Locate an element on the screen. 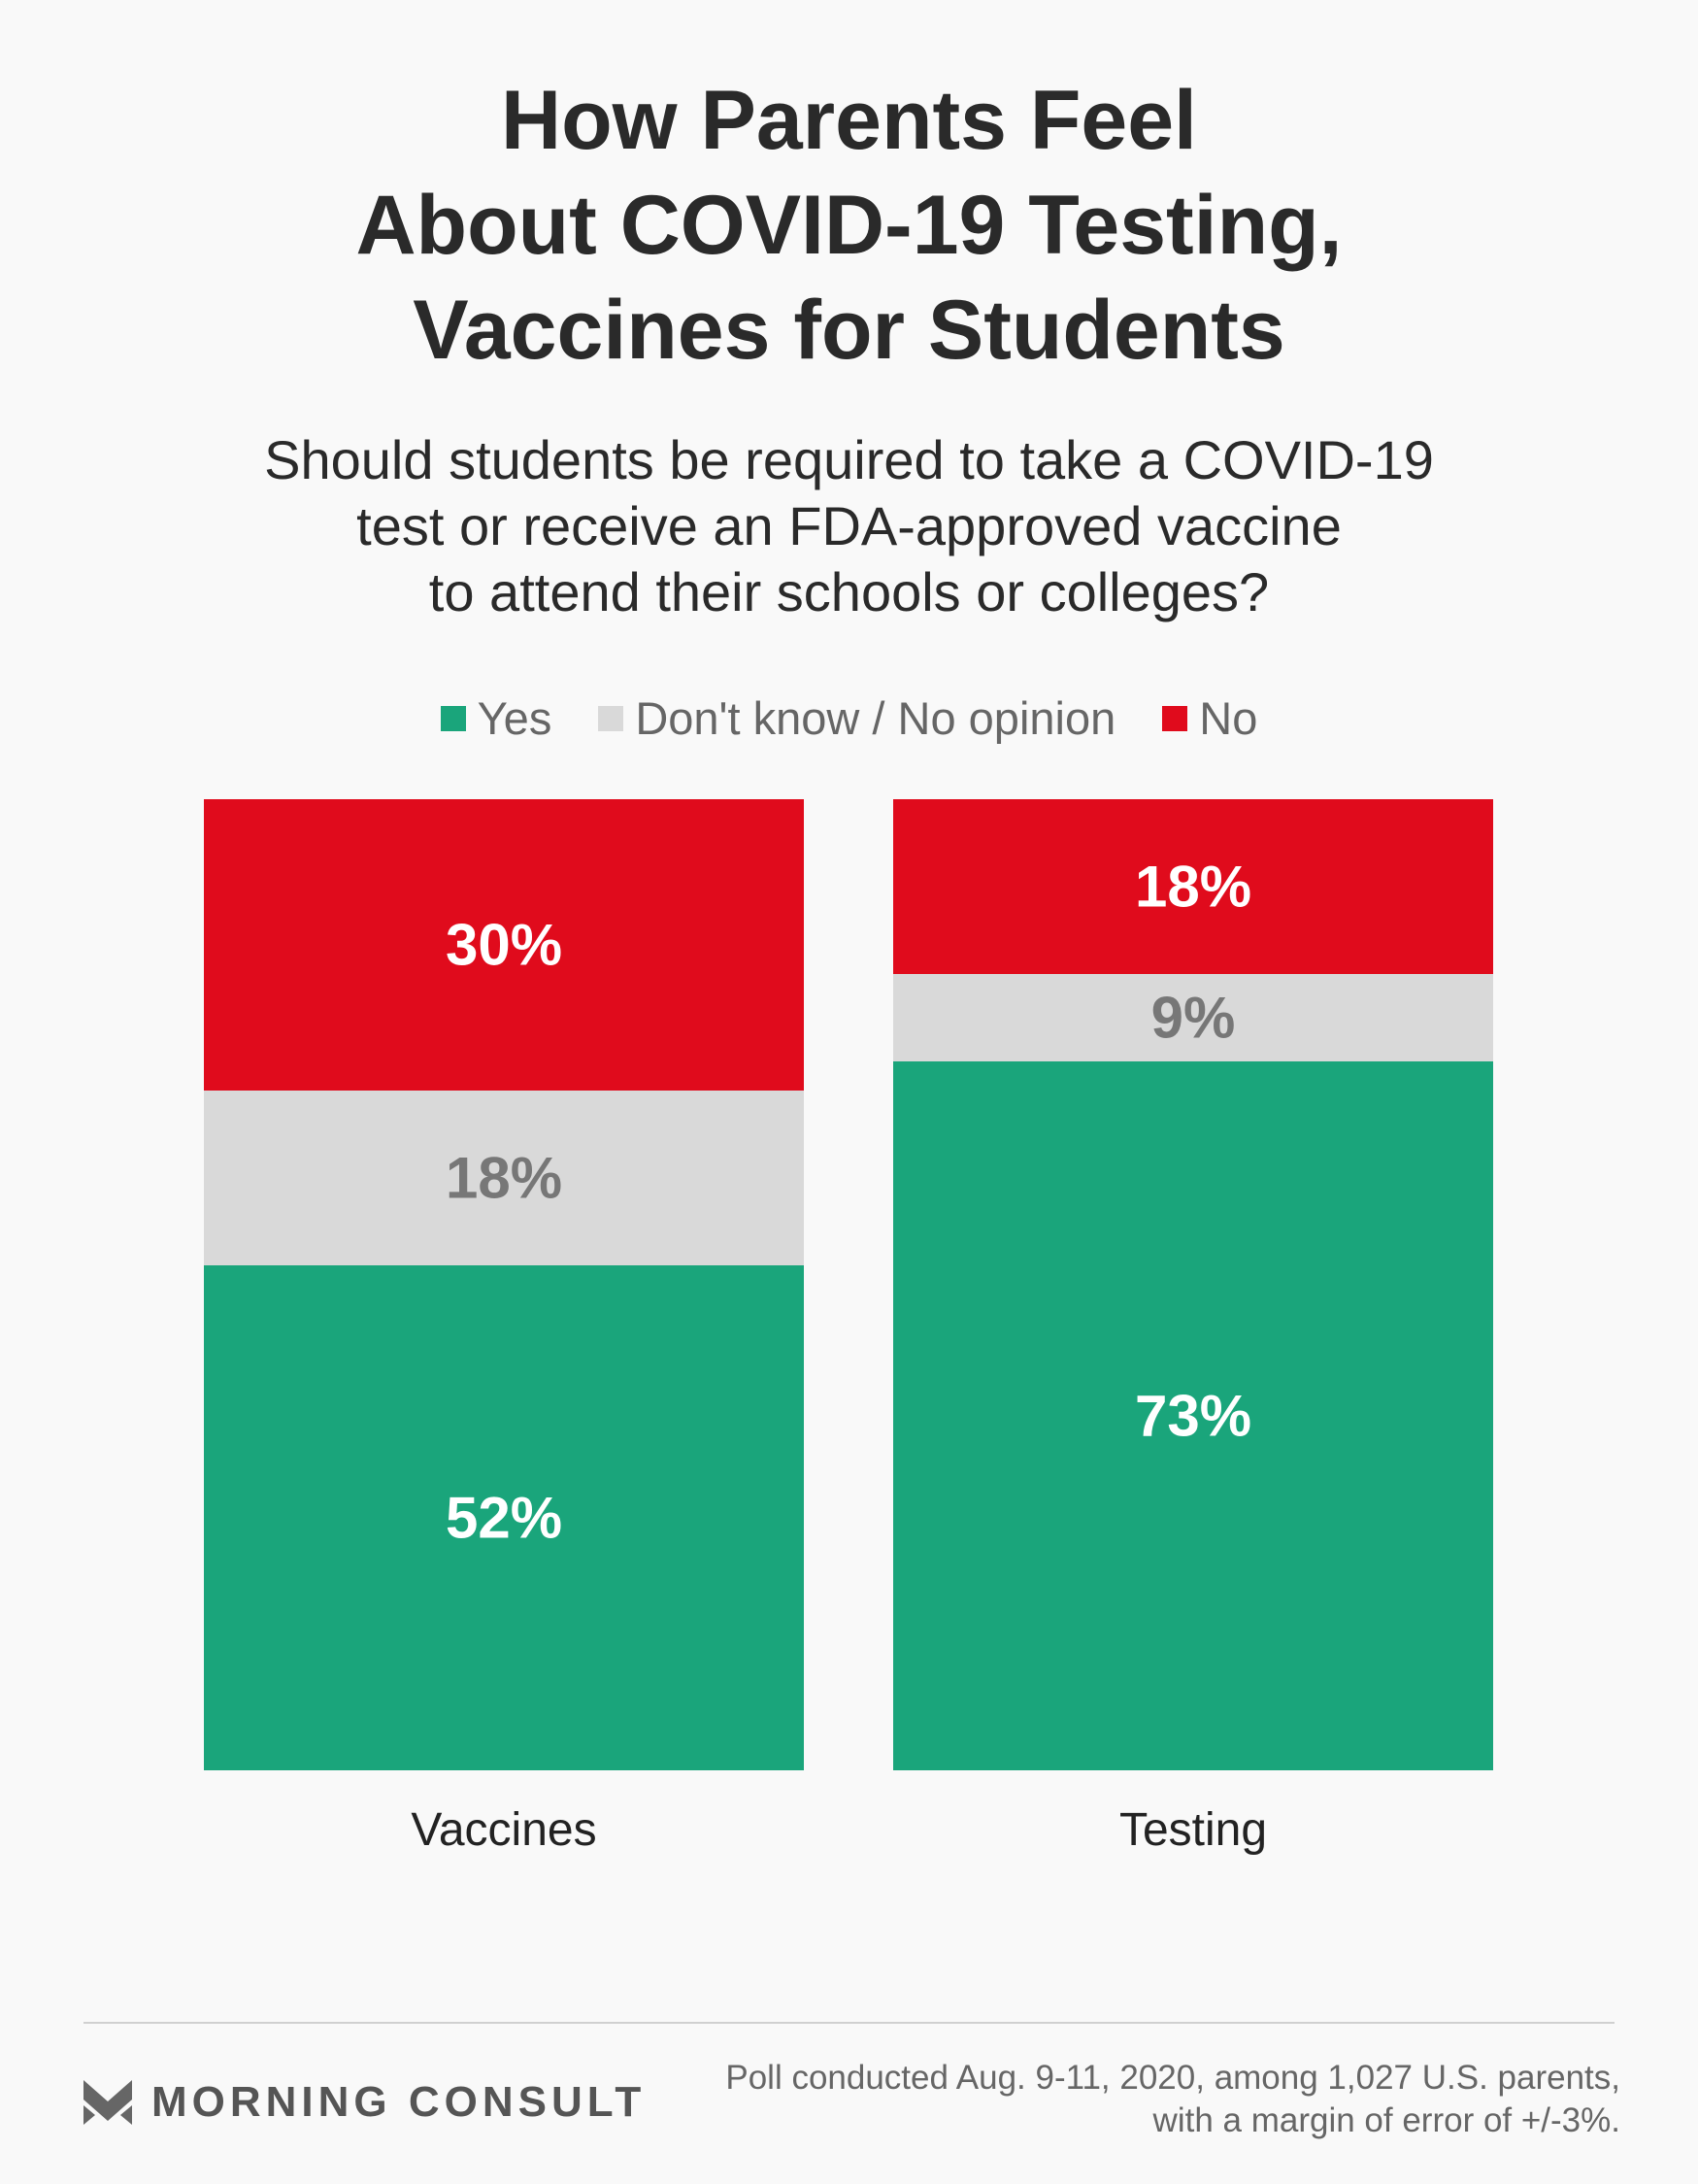  category-label: Vaccines is located at coordinates (503, 1830).